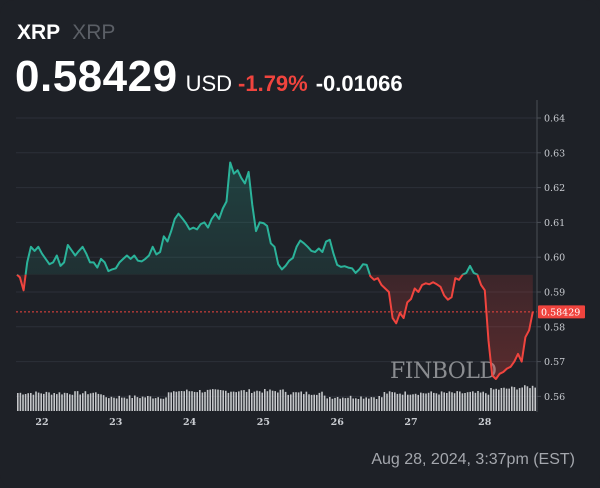 The image size is (600, 488). I want to click on timestamp: Aug 28, 2024, 3:37pm (EST), so click(473, 459).